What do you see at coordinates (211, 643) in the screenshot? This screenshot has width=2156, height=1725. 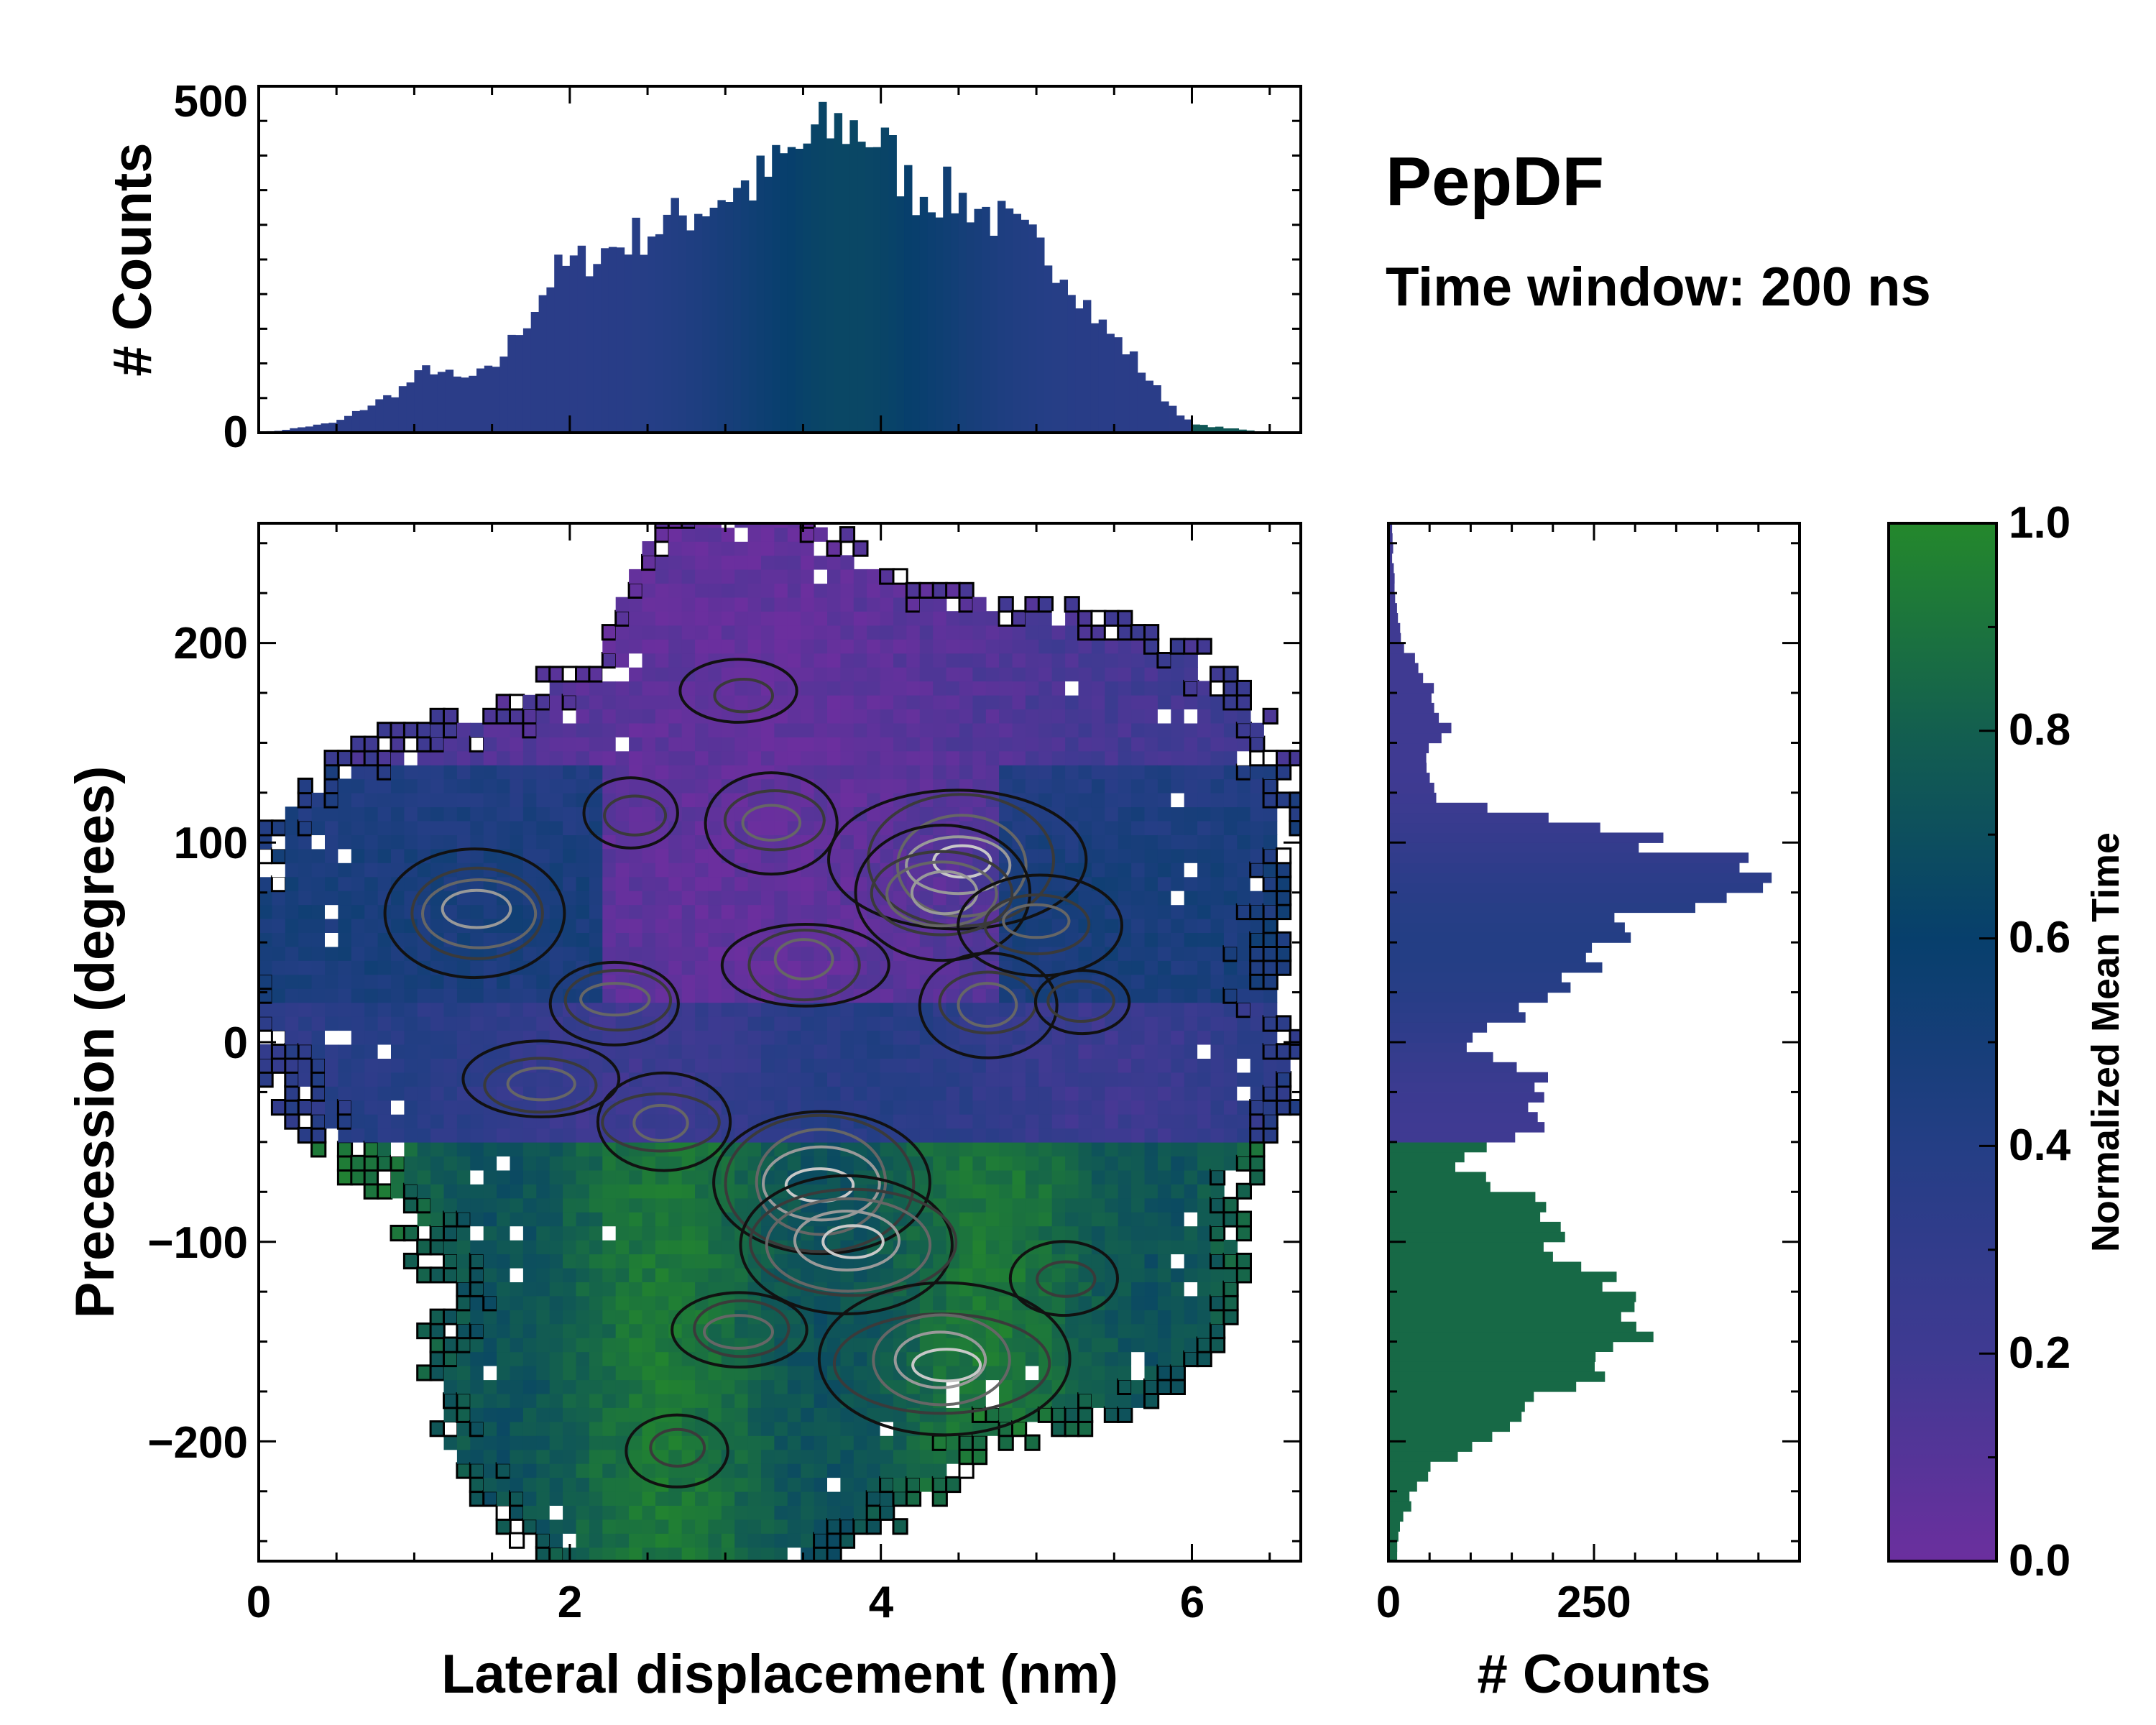 I see `ytick-label-200: 200` at bounding box center [211, 643].